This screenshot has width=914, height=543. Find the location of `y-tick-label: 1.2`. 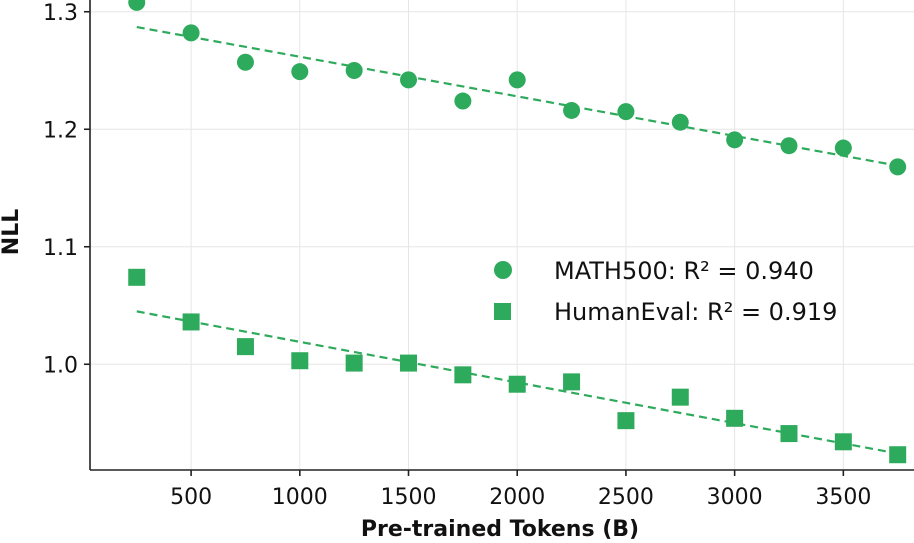

y-tick-label: 1.2 is located at coordinates (60, 130).